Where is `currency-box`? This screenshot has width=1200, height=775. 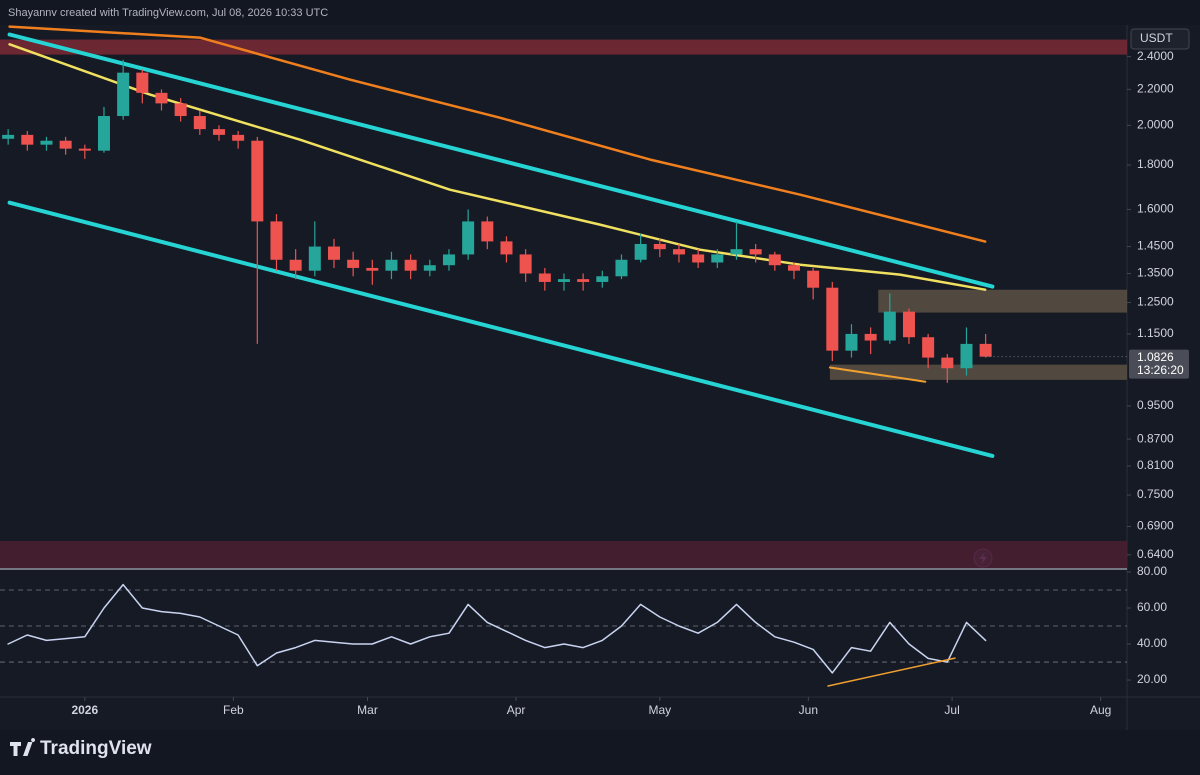
currency-box is located at coordinates (1160, 39).